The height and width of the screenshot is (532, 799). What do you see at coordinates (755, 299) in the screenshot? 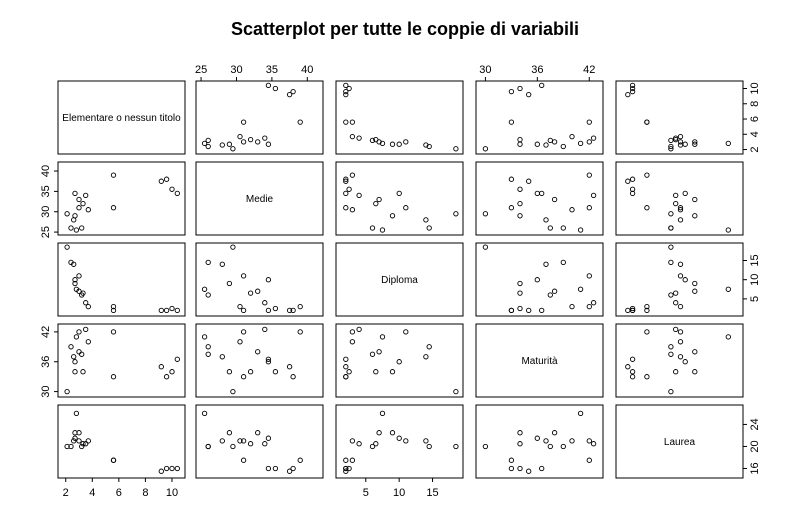
I see `tick-label: 5` at bounding box center [755, 299].